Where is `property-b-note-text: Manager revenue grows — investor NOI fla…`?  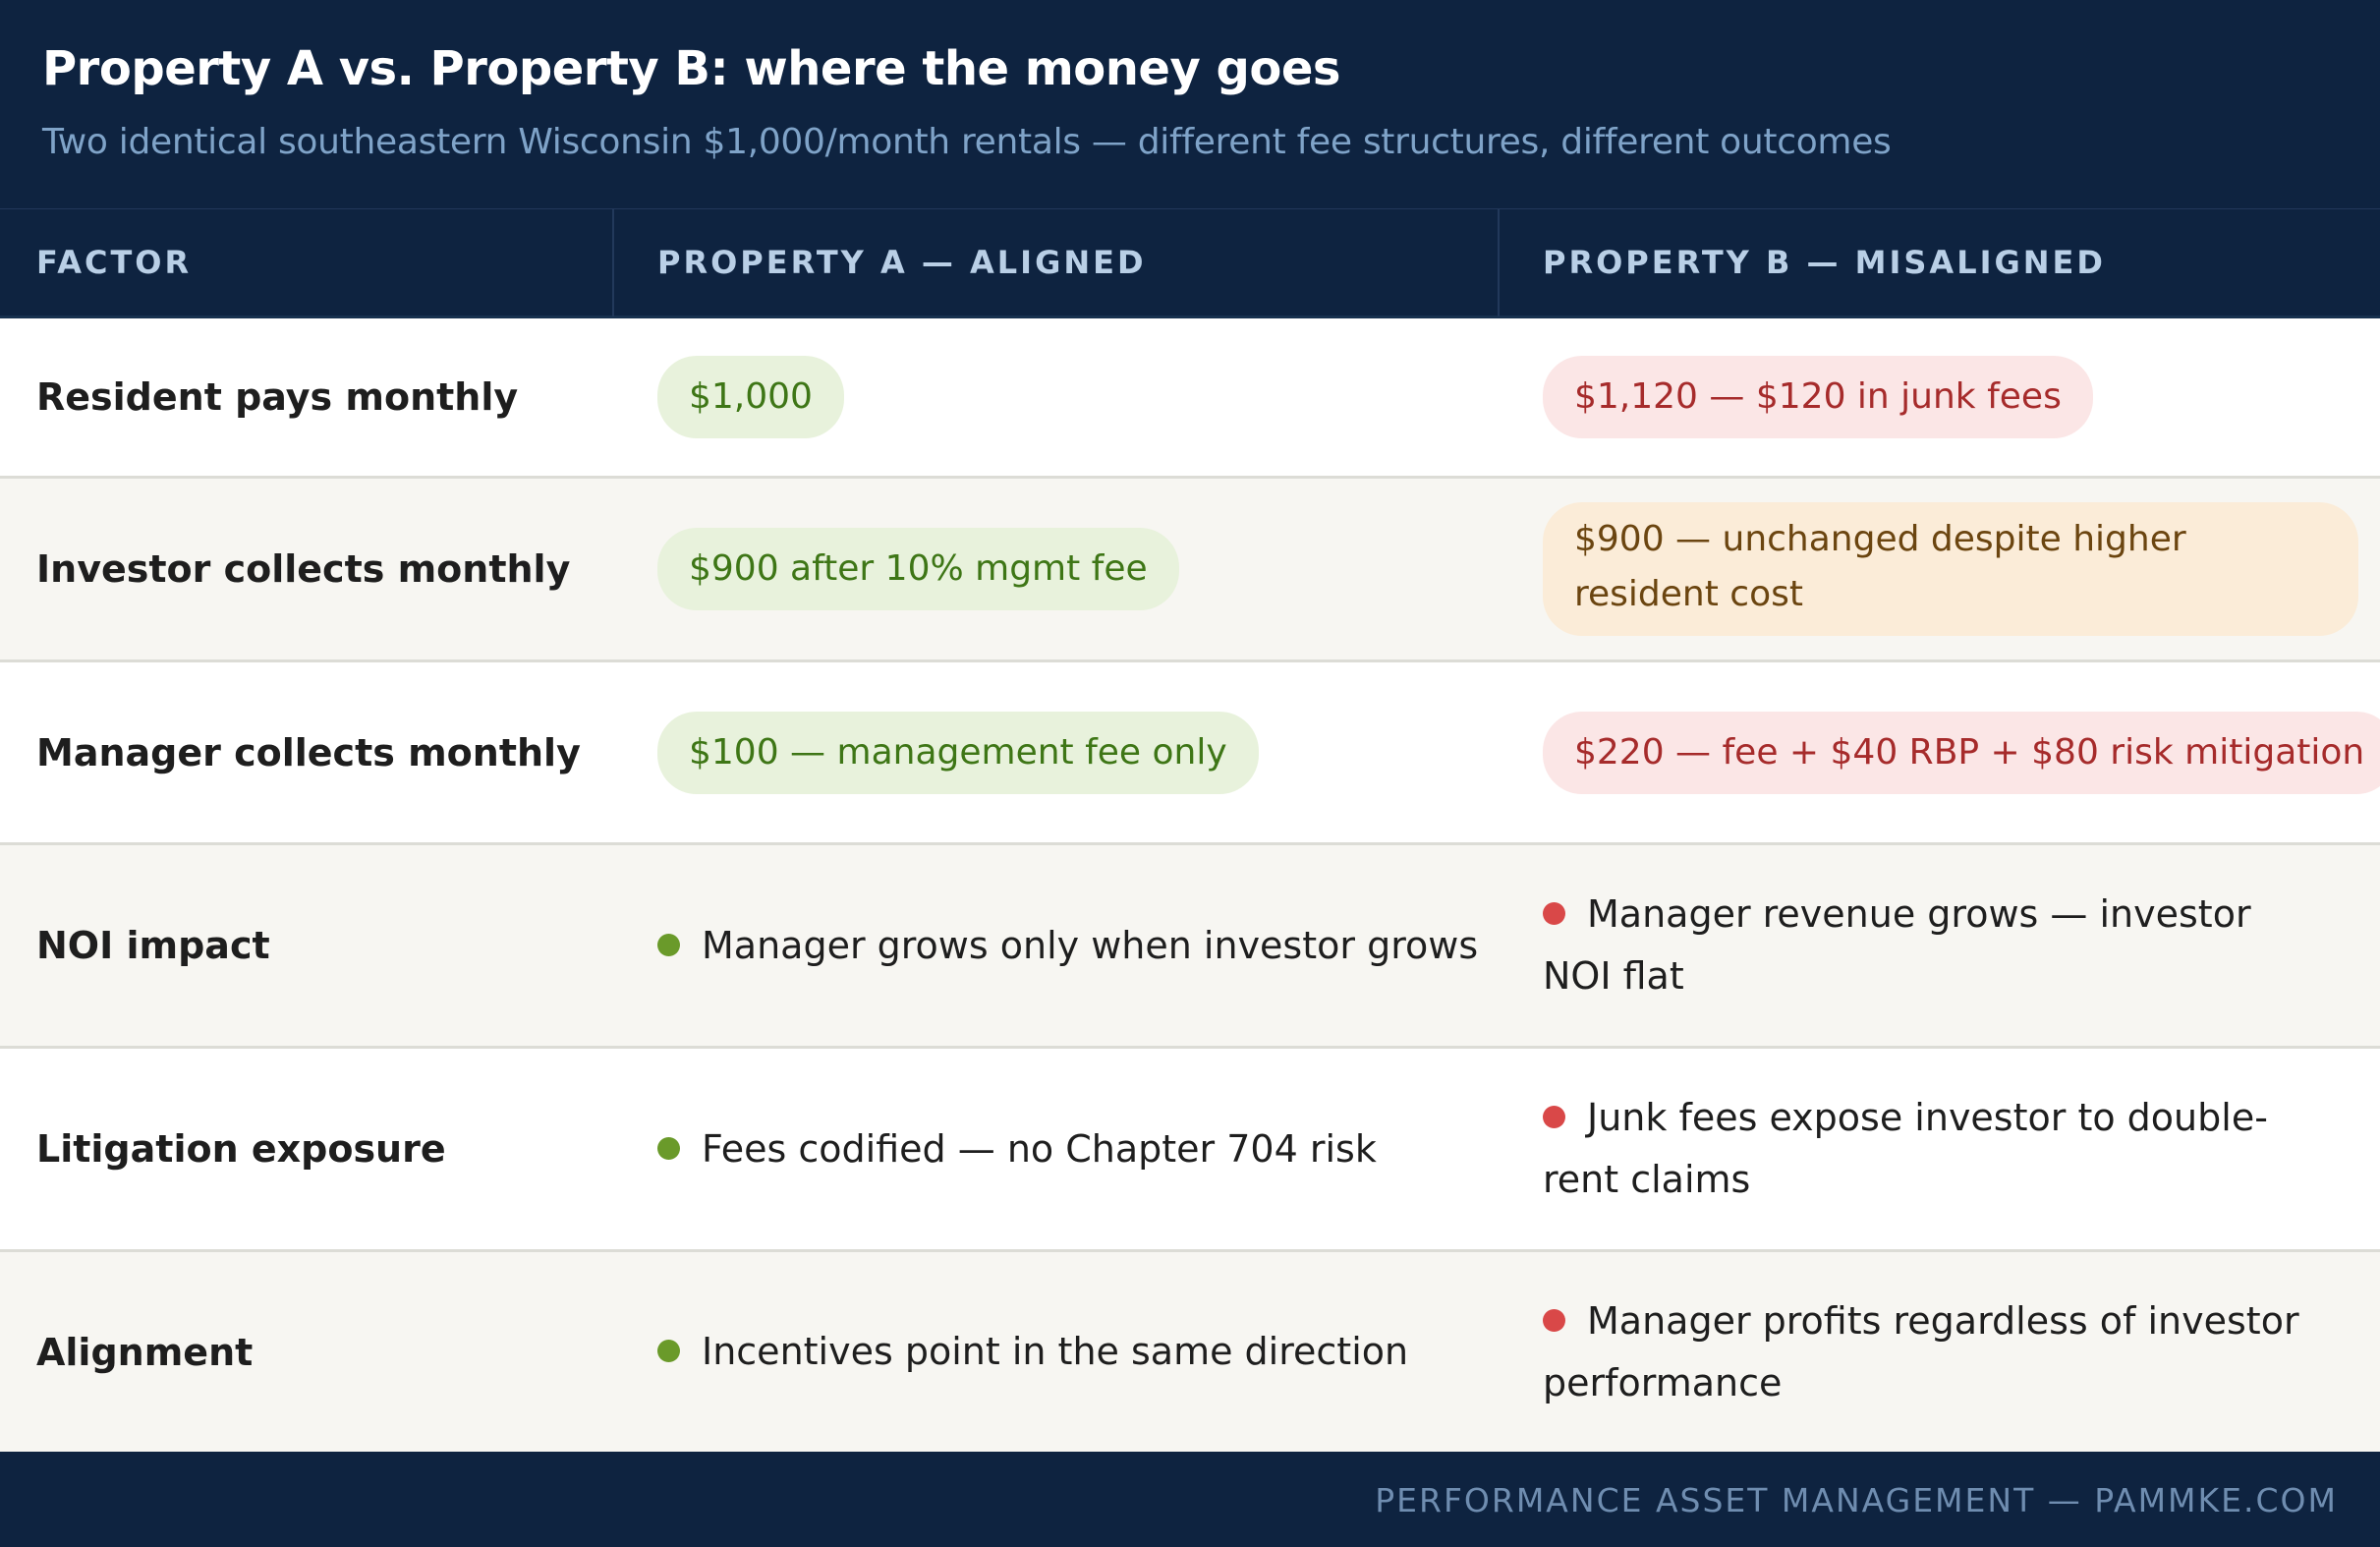 property-b-note-text: Manager revenue grows — investor NOI fla… is located at coordinates (1897, 945).